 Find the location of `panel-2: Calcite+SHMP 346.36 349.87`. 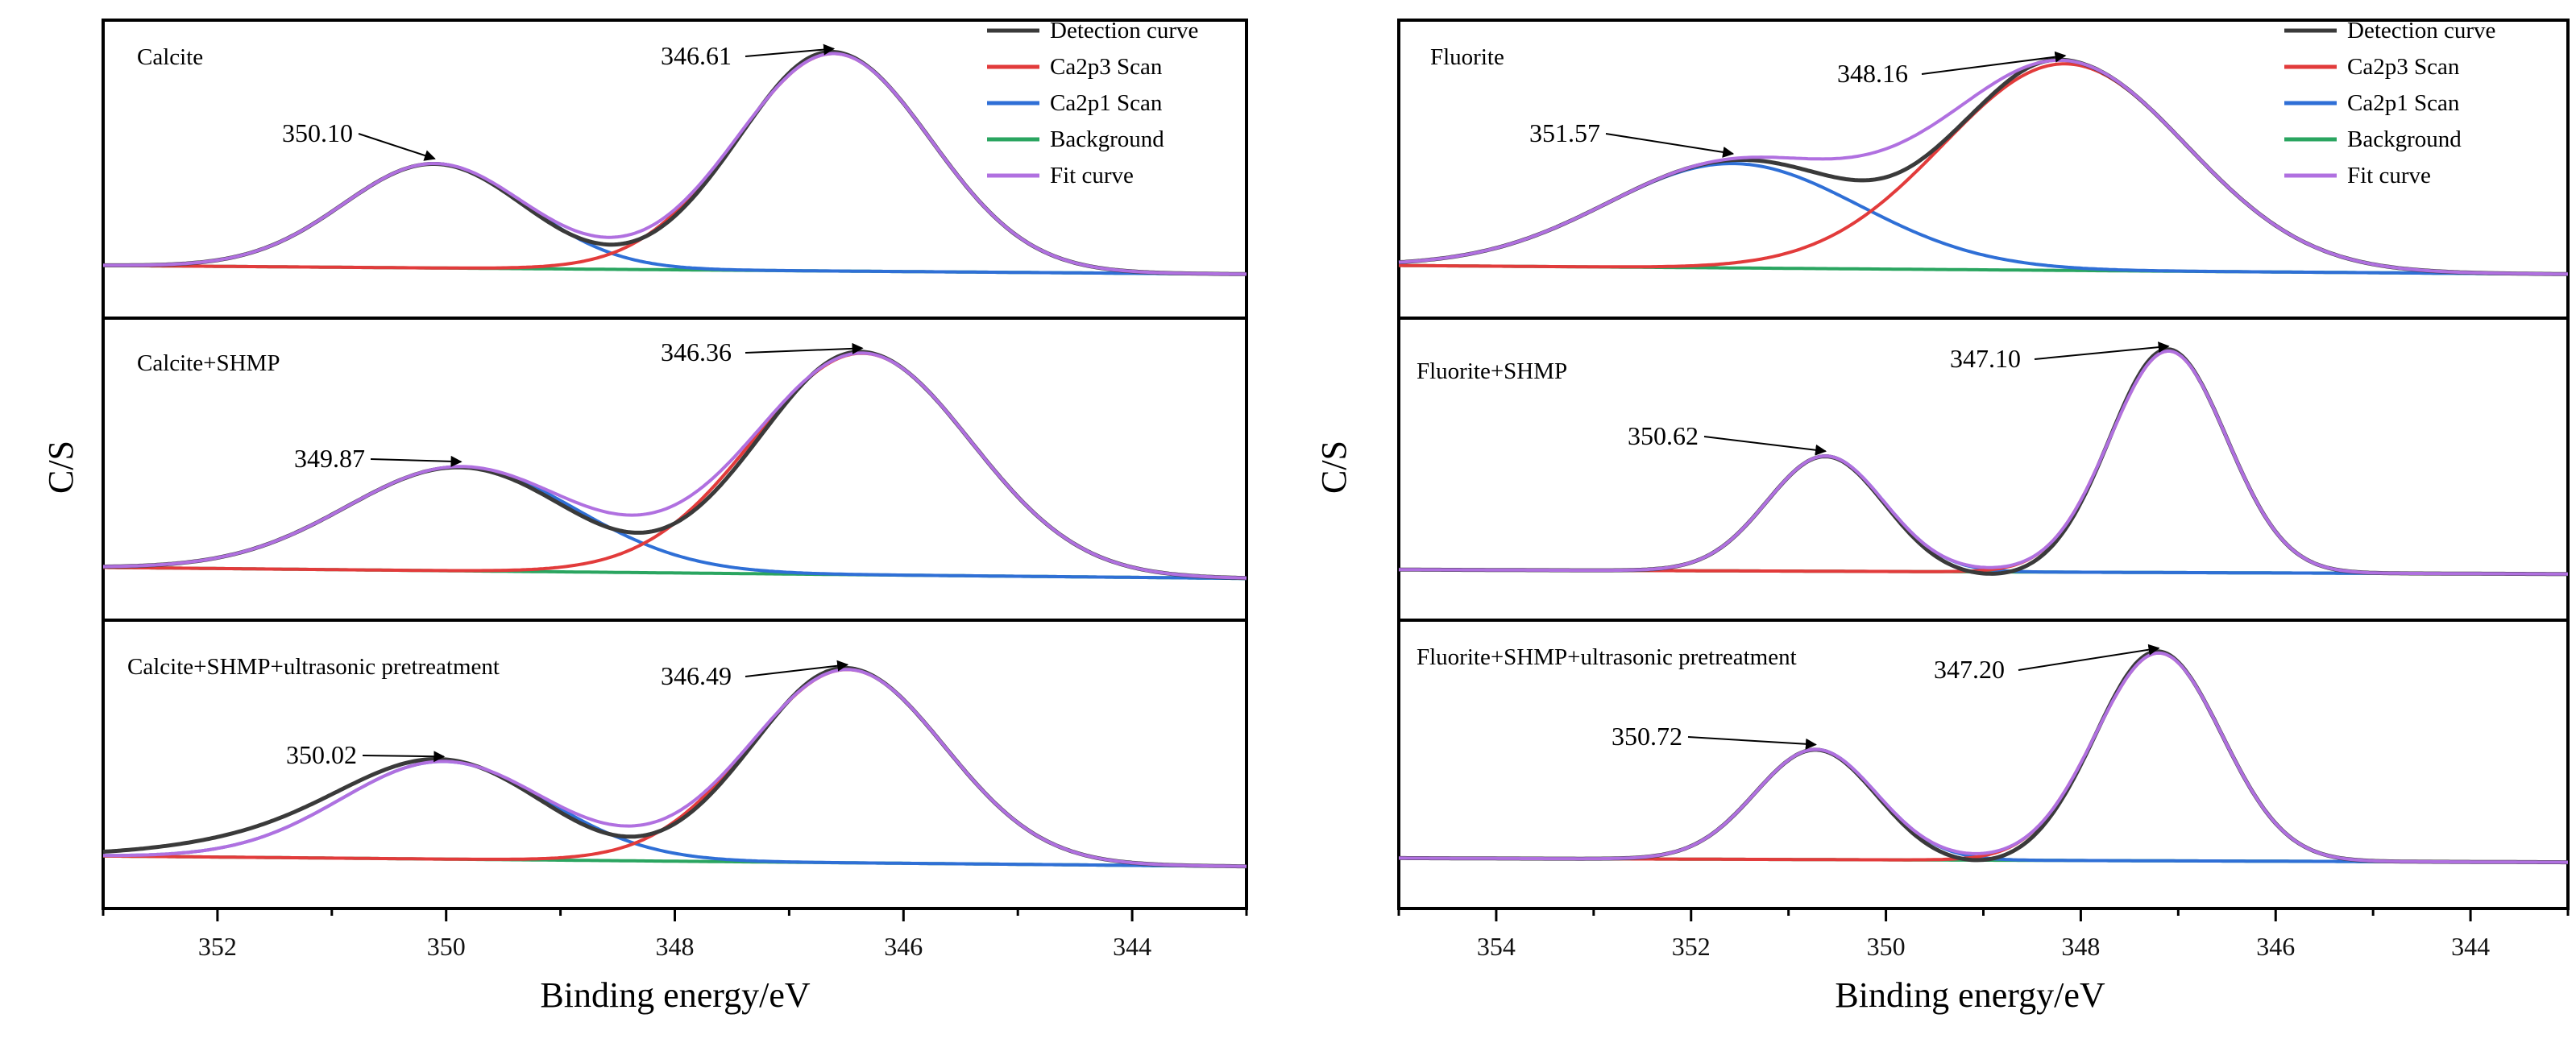

panel-2: Calcite+SHMP 346.36 349.87 is located at coordinates (675, 470).